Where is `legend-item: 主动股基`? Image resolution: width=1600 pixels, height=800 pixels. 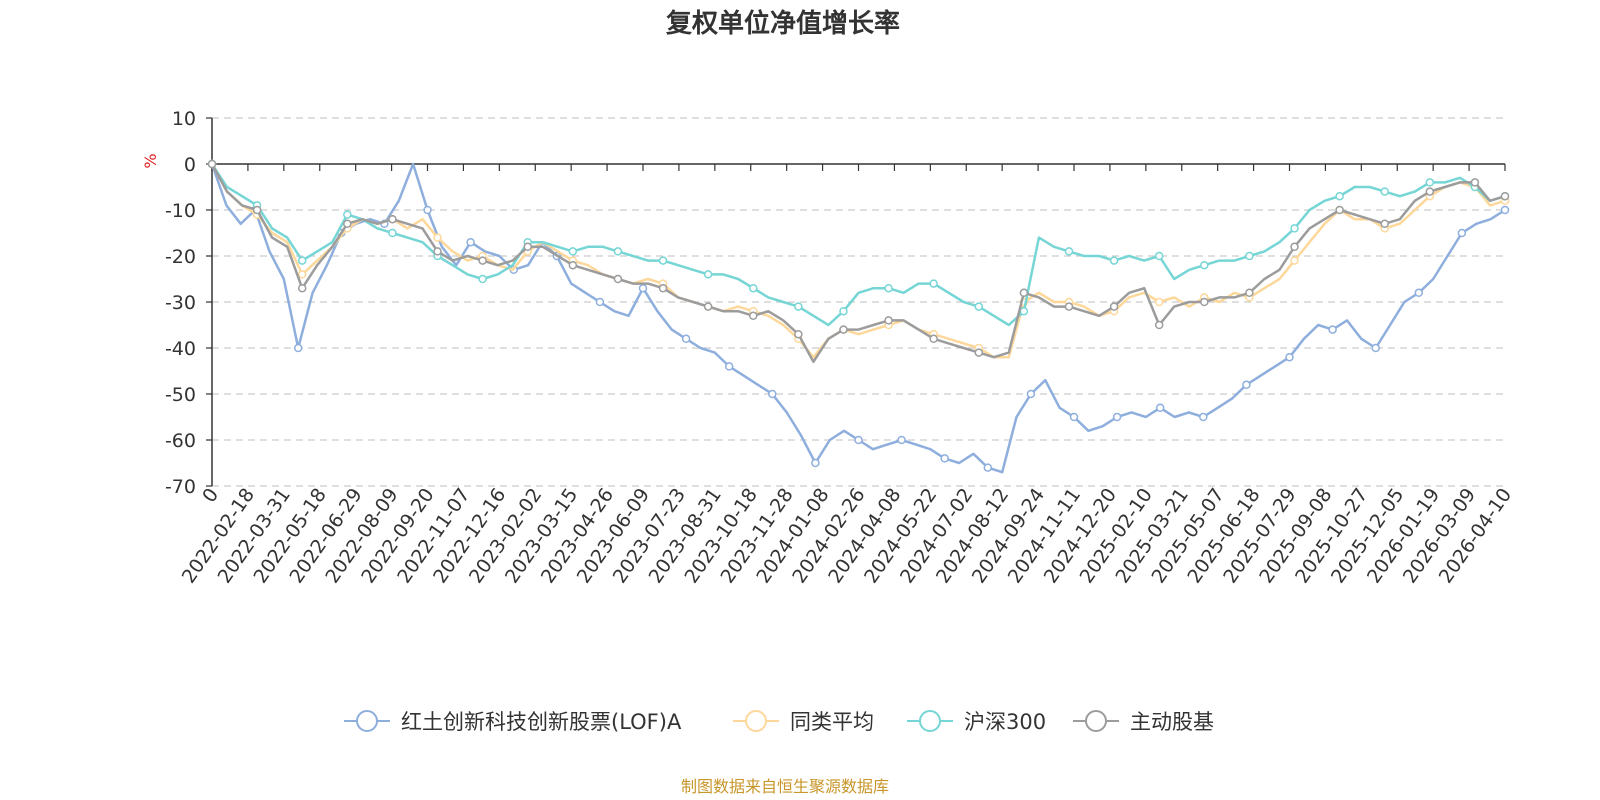 legend-item: 主动股基 is located at coordinates (1143, 722).